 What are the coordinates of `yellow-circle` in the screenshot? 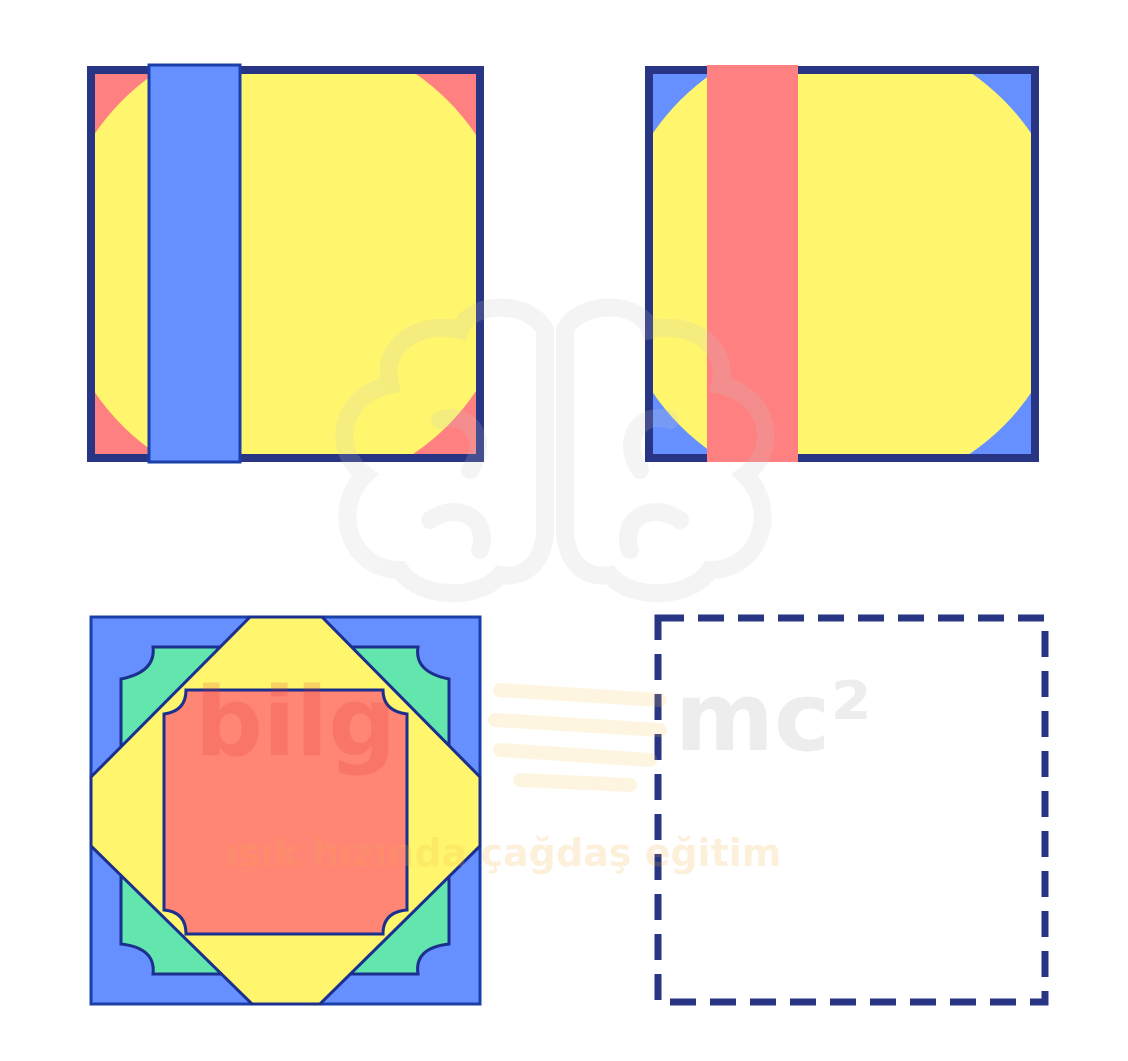 It's located at (842, 264).